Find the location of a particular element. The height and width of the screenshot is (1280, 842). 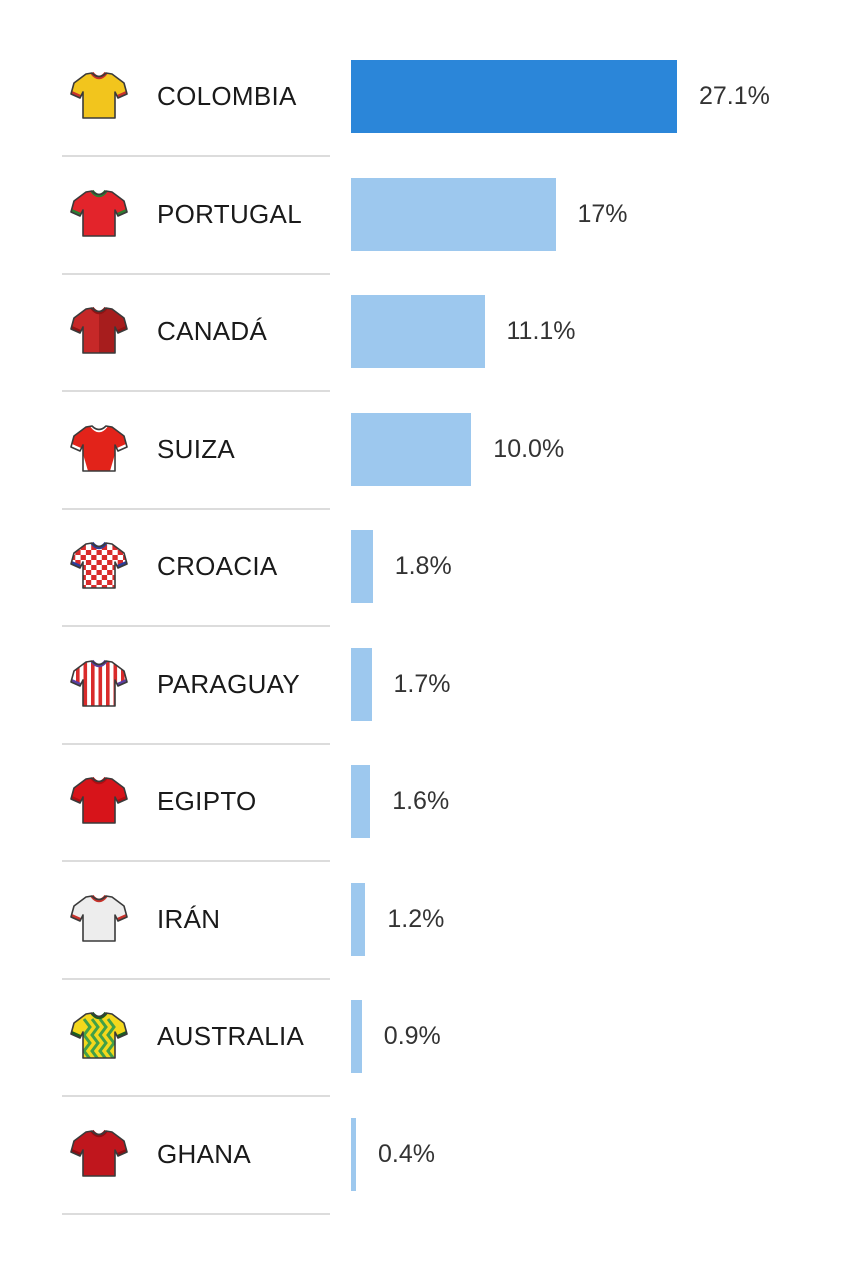

chart-row: COLOMBIA 27.1% is located at coordinates (421, 97).